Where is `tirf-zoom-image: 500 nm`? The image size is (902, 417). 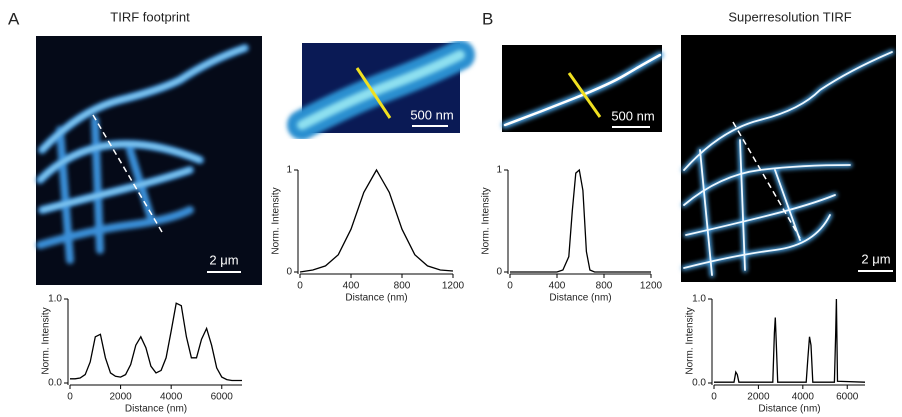 tirf-zoom-image: 500 nm is located at coordinates (381, 90).